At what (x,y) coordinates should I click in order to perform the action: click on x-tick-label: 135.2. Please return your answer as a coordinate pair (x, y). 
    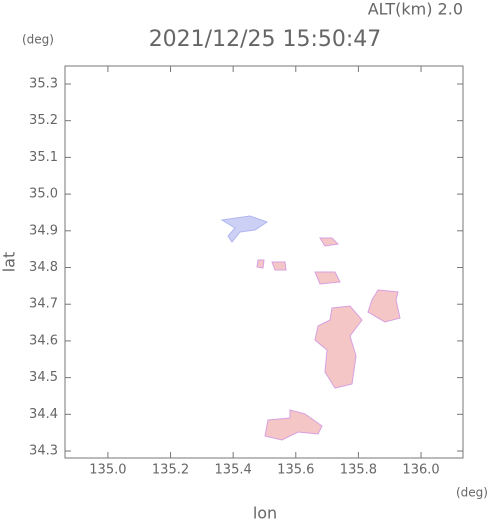
    Looking at the image, I should click on (170, 470).